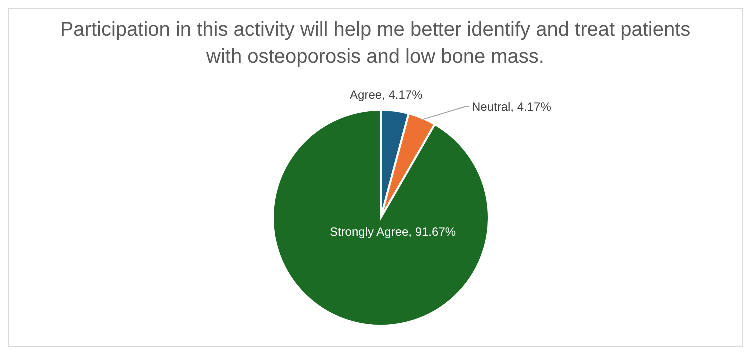 This screenshot has height=355, width=751. I want to click on chart-title: Participation in this activity will help me better identify and treat patients with osteoporosis and low bone mass., so click(375, 44).